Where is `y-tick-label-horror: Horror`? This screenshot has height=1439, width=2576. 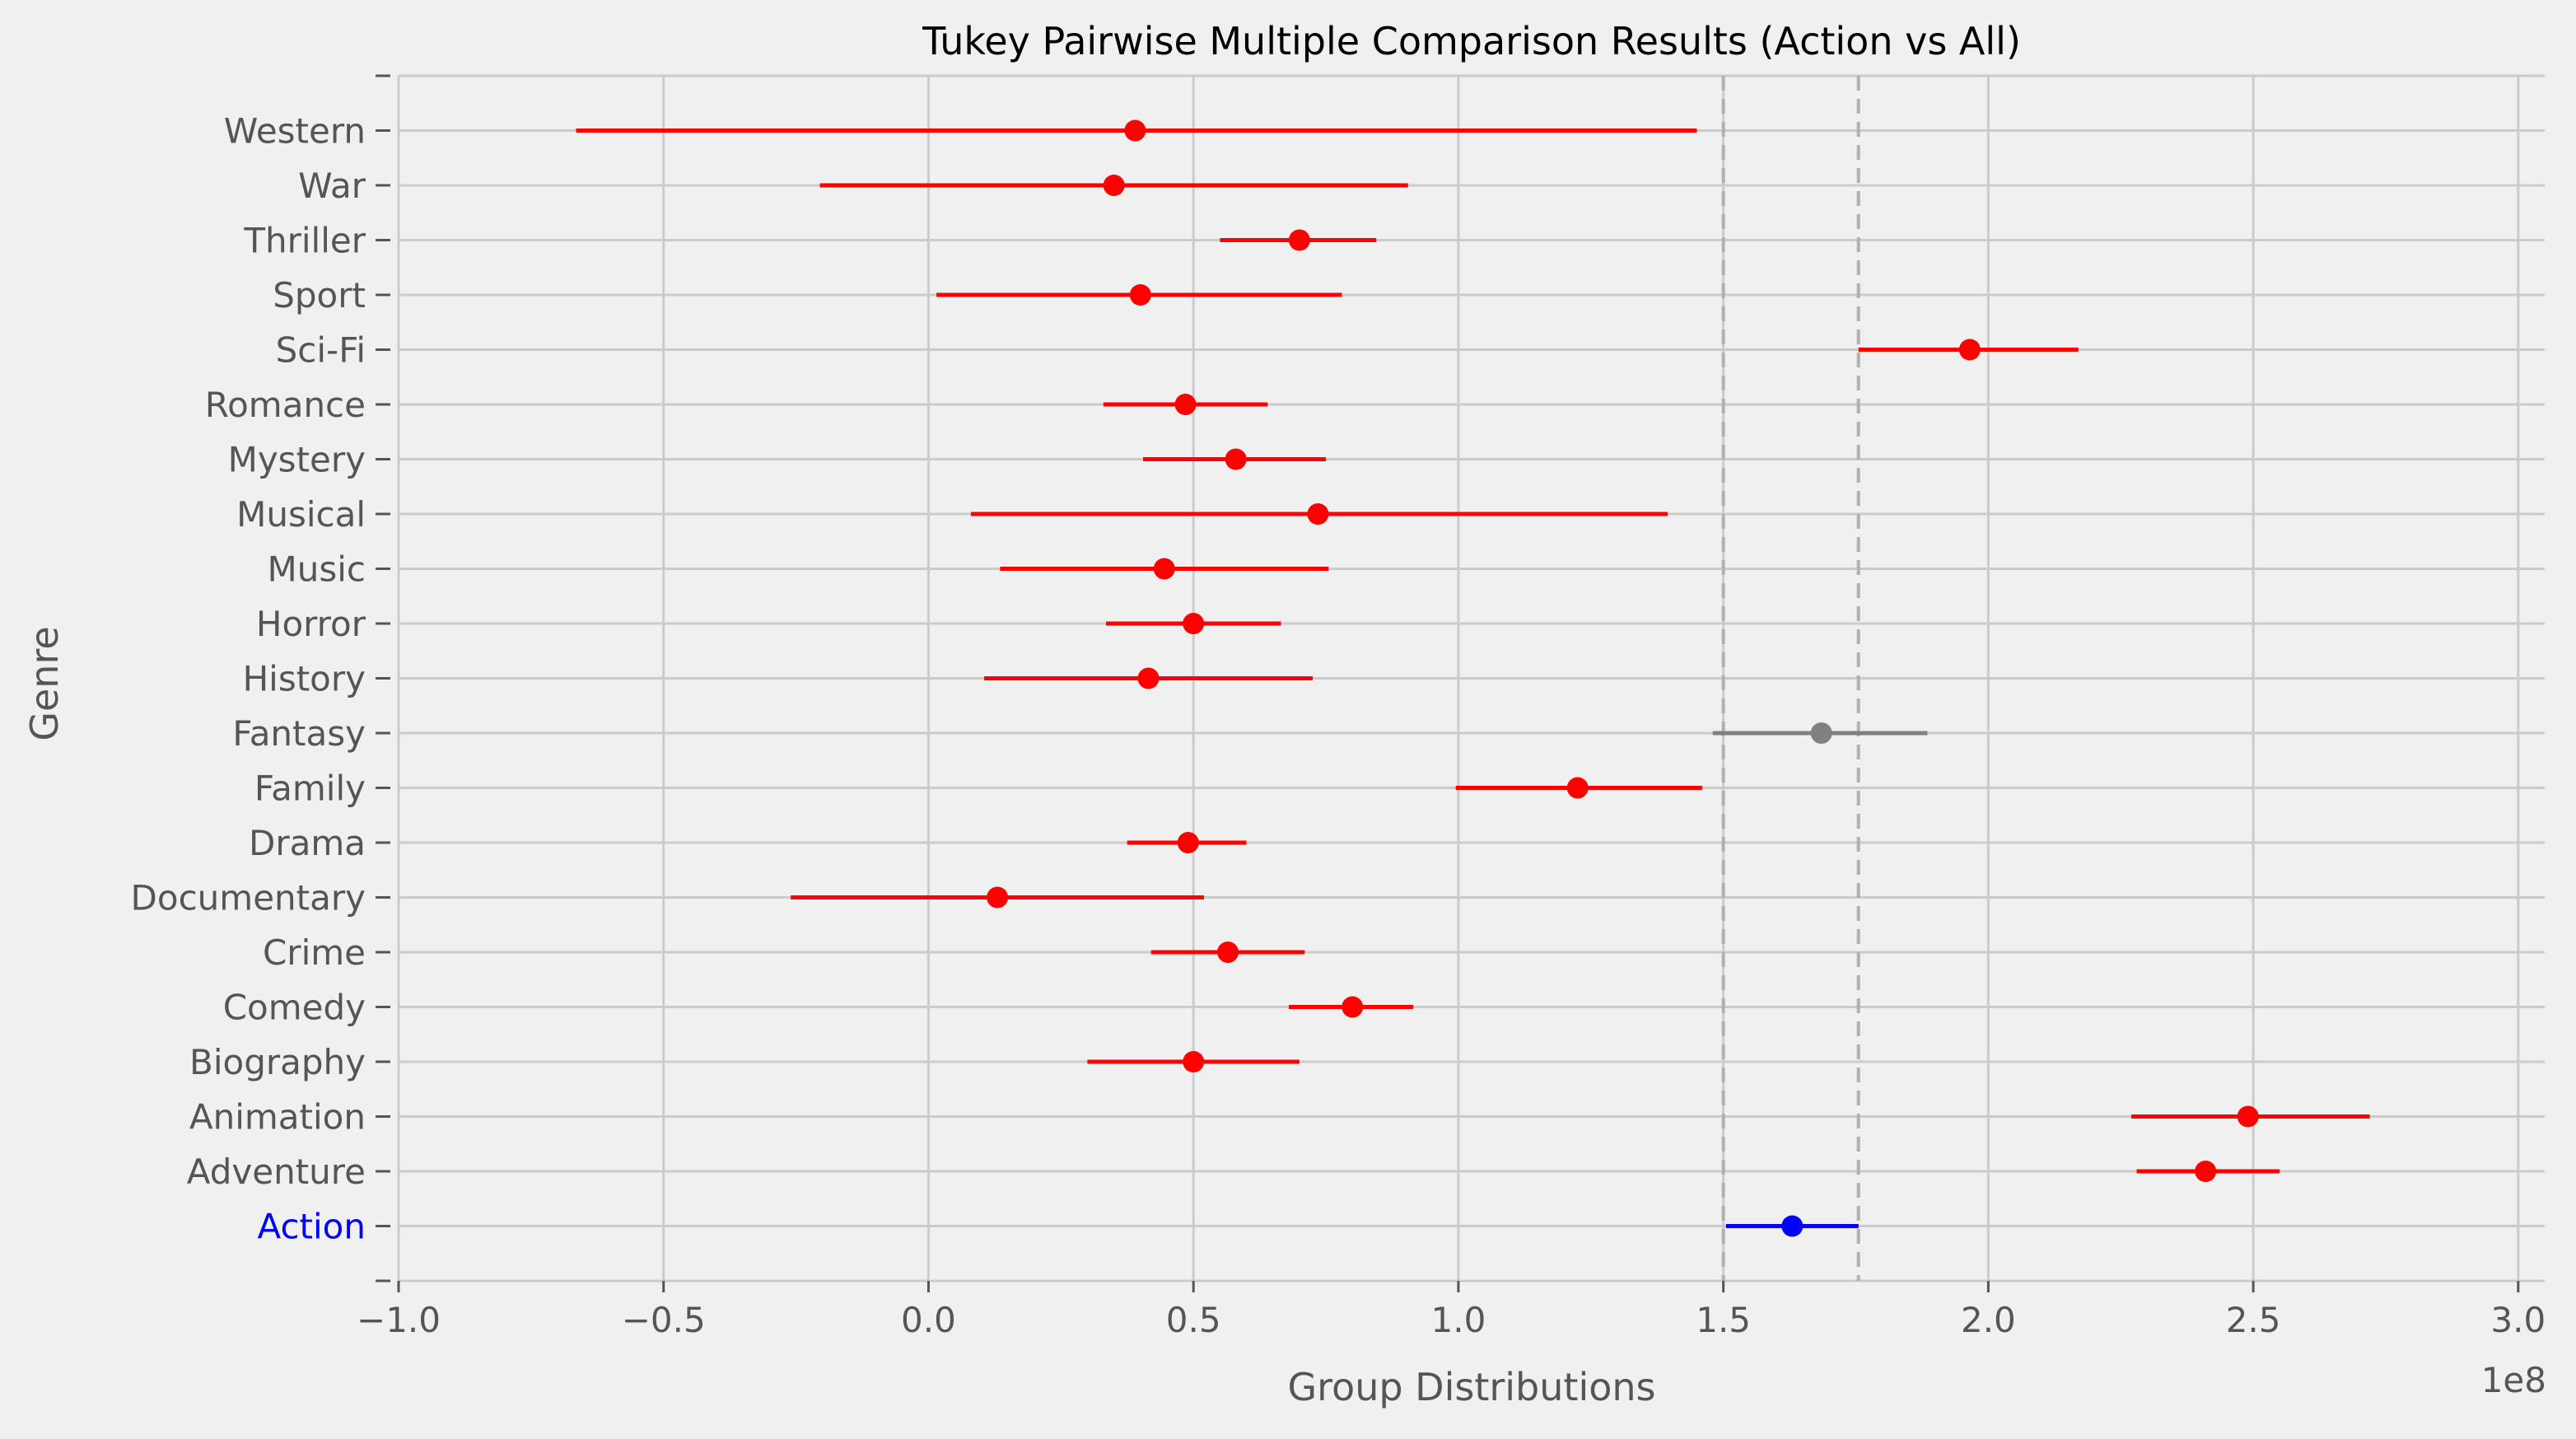
y-tick-label-horror: Horror is located at coordinates (311, 624).